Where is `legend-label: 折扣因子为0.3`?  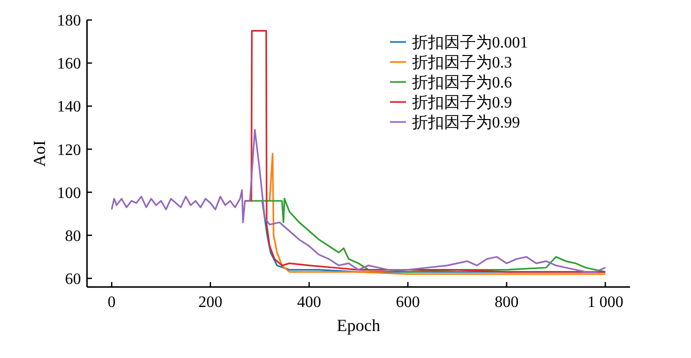 legend-label: 折扣因子为0.3 is located at coordinates (462, 63).